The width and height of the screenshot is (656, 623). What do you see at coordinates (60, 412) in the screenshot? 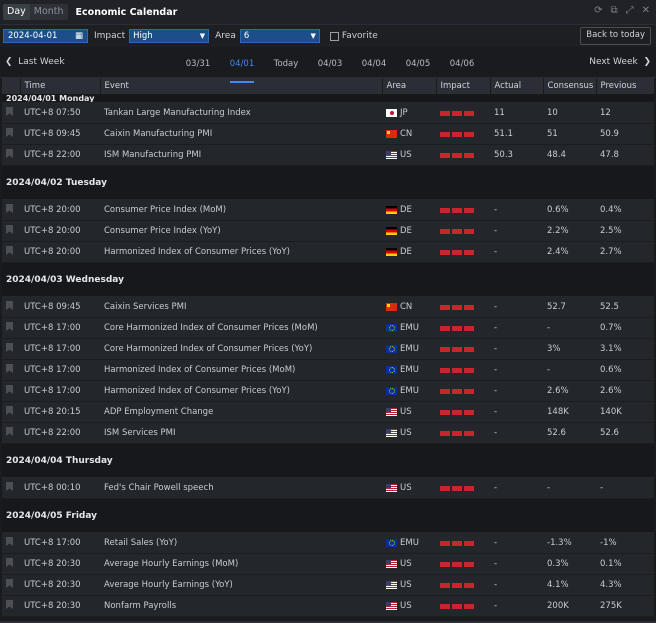
I see `time-cell: UTC+8 20:15` at bounding box center [60, 412].